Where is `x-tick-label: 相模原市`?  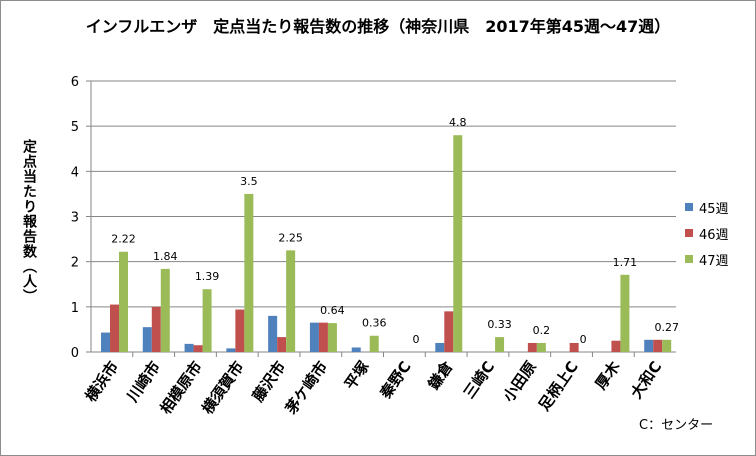 x-tick-label: 相模原市 is located at coordinates (181, 387).